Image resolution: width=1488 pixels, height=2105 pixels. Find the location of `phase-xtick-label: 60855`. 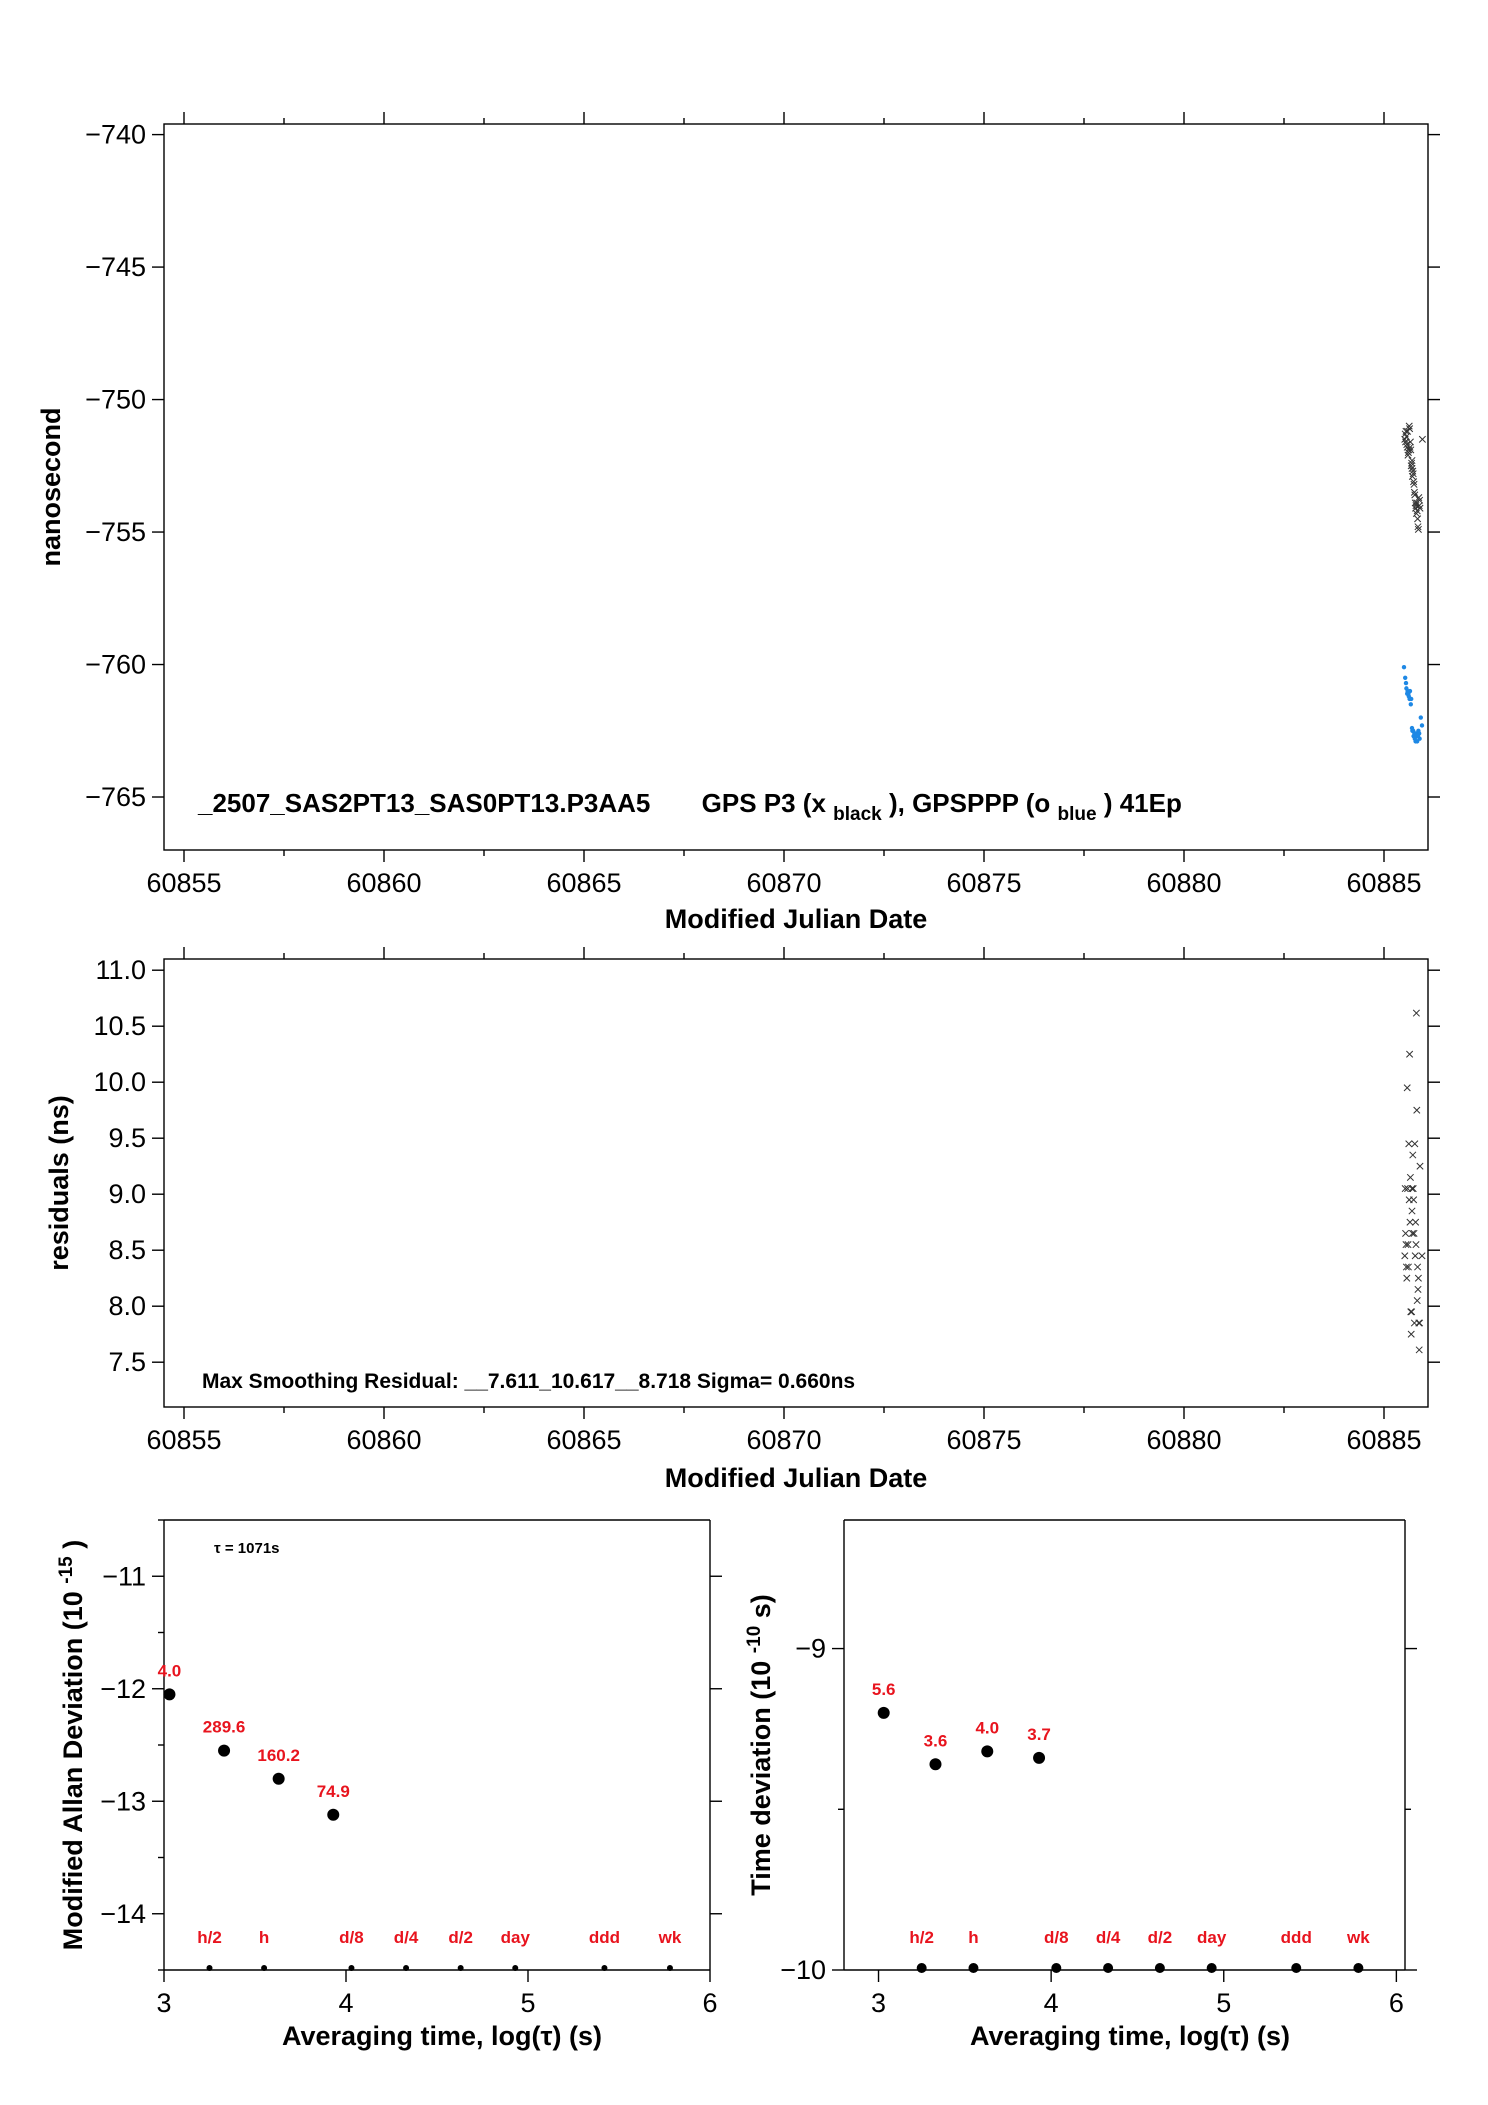

phase-xtick-label: 60855 is located at coordinates (183, 883).